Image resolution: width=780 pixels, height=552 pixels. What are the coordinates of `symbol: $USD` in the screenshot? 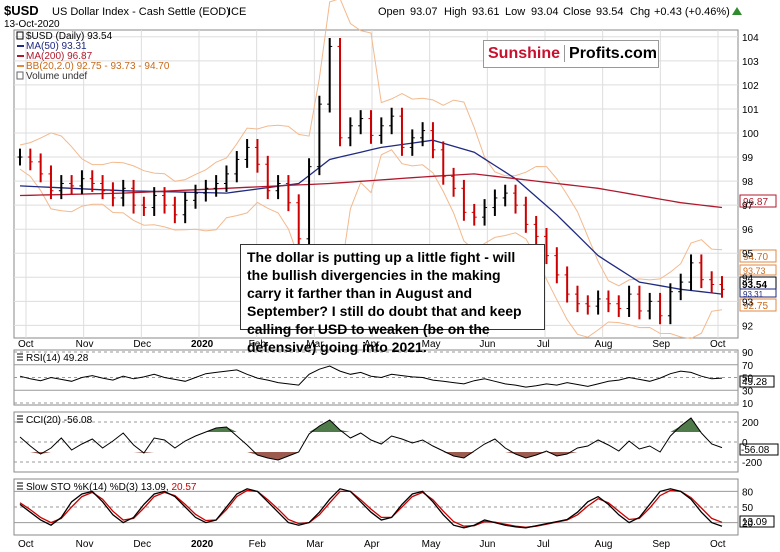 It's located at (21, 10).